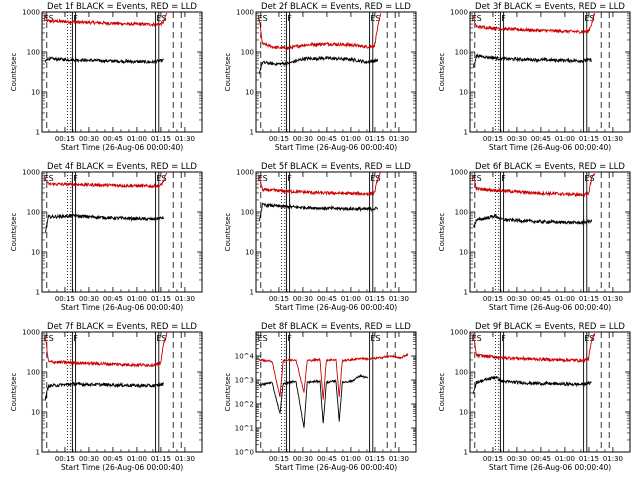 Image resolution: width=640 pixels, height=480 pixels. What do you see at coordinates (122, 167) in the screenshot?
I see `chart-title: Det 4f BLACK = Events, RED = LLD` at bounding box center [122, 167].